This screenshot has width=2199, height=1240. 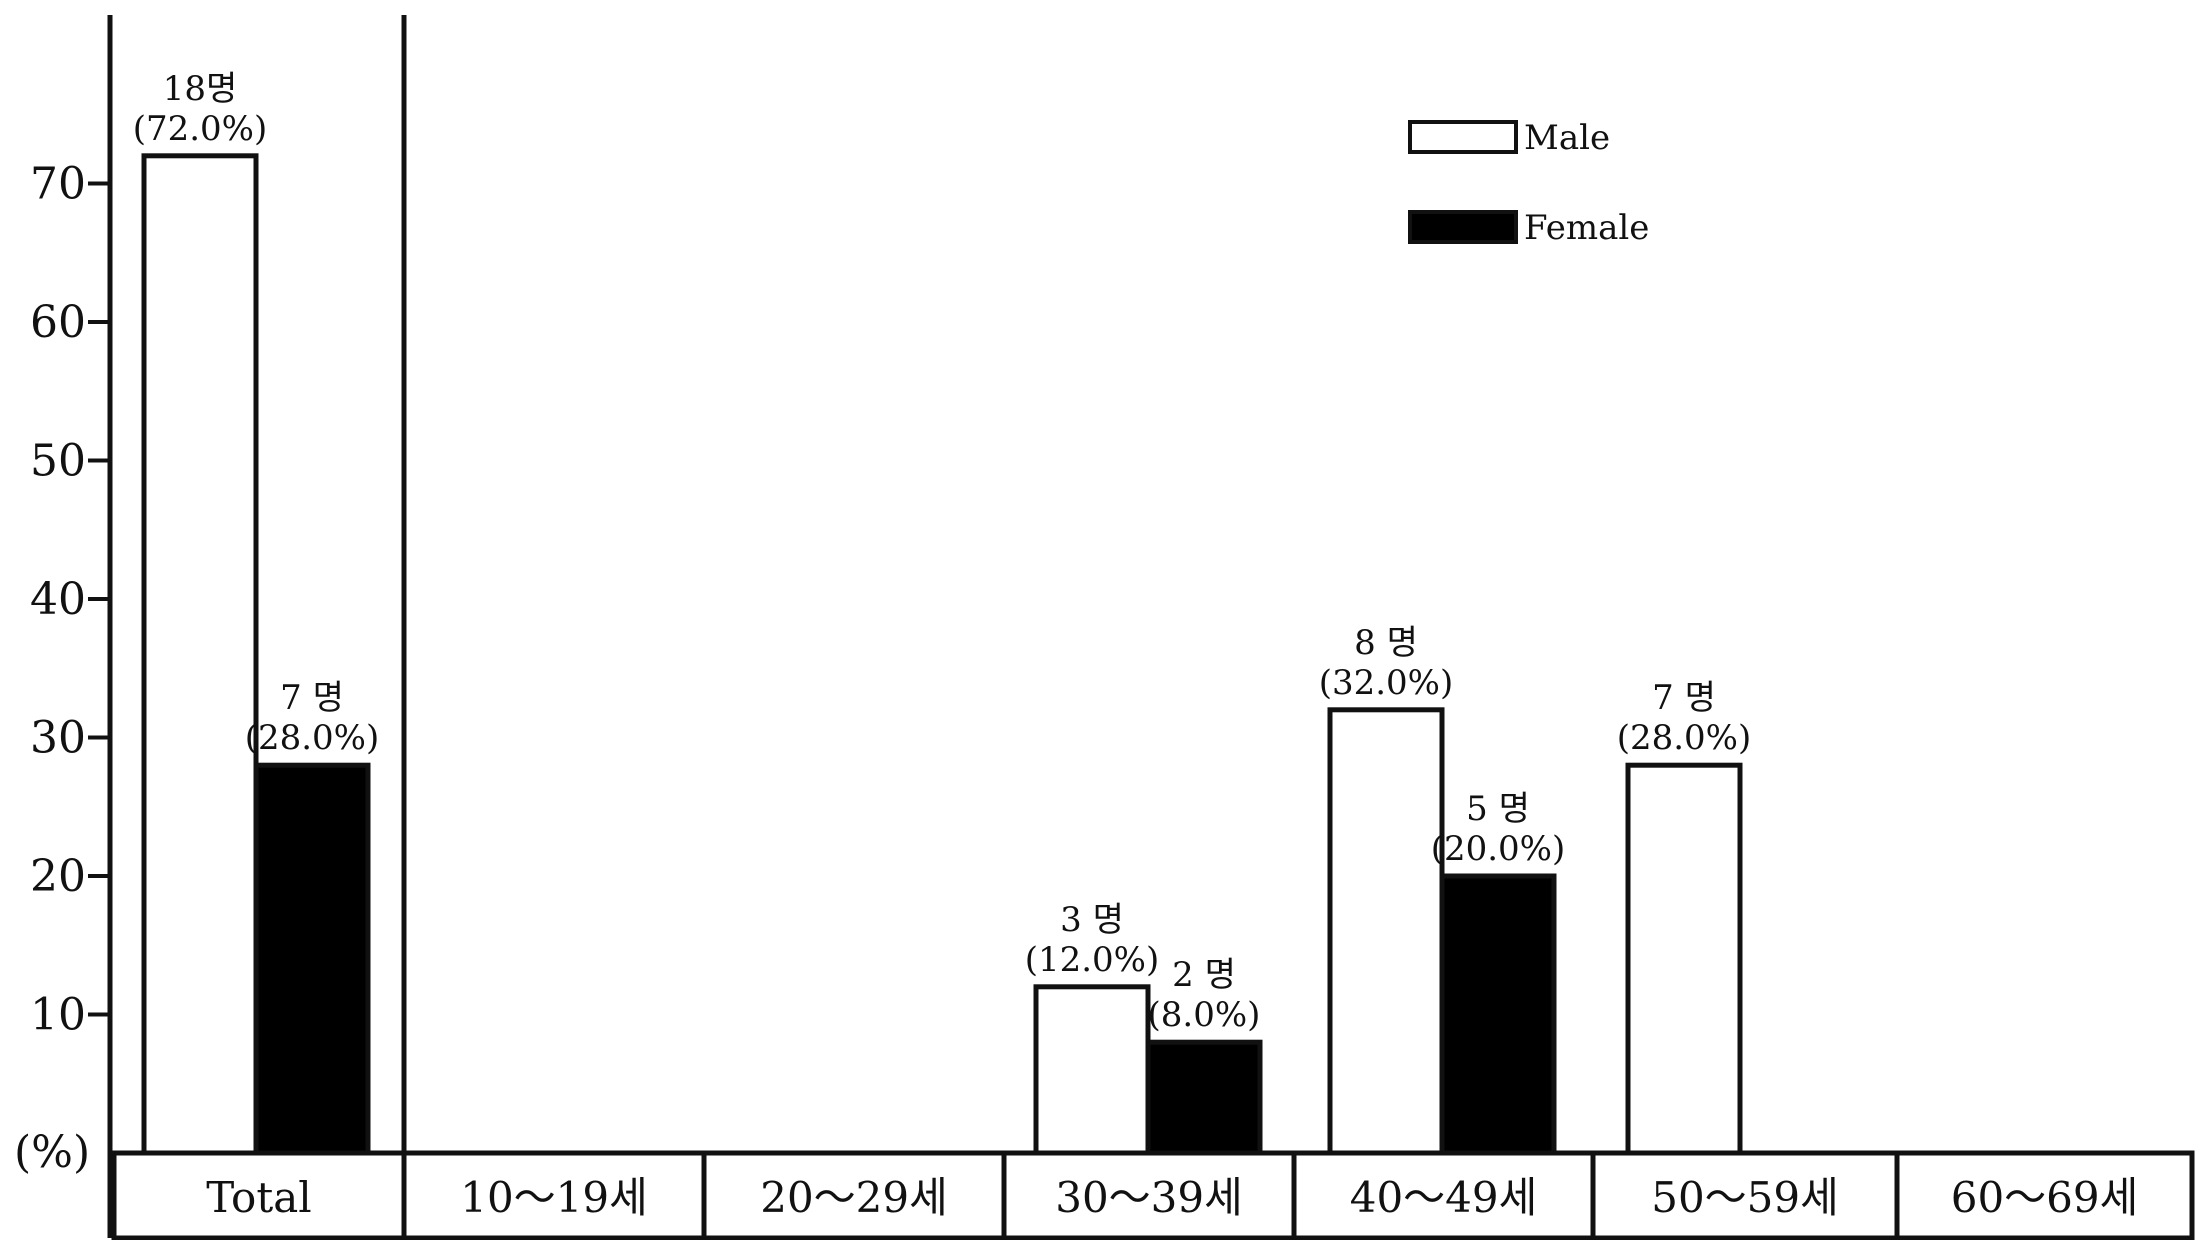 I want to click on category-label: 60～69세, so click(x=2045, y=1197).